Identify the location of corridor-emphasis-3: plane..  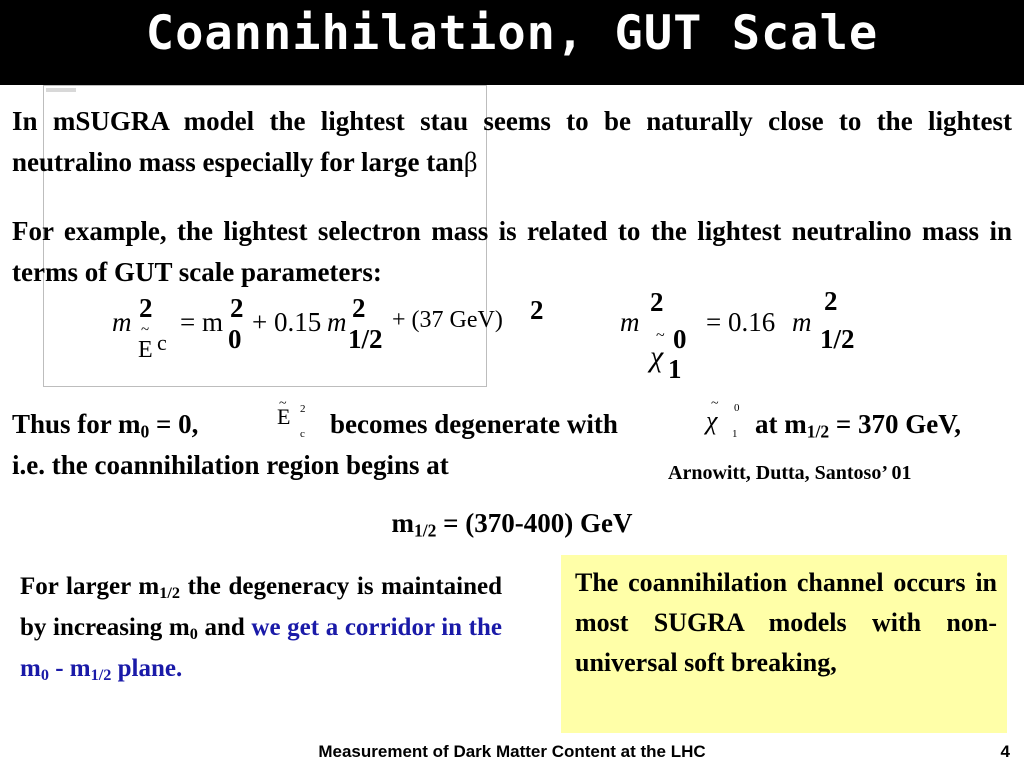
(147, 668).